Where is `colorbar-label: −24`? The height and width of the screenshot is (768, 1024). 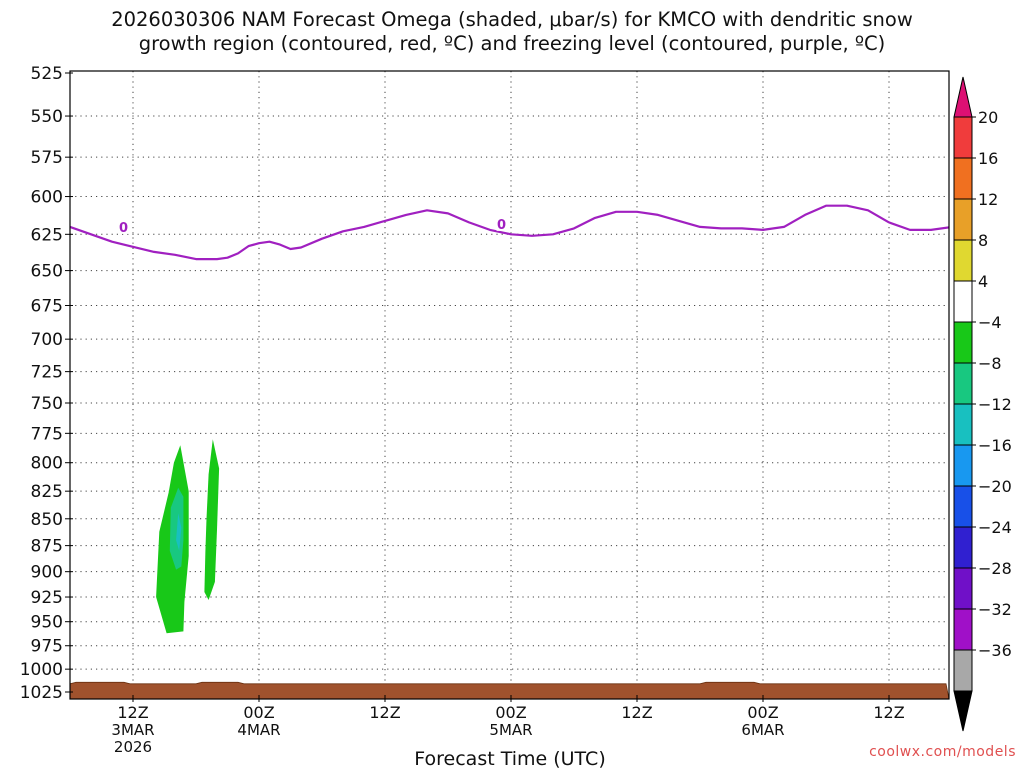
colorbar-label: −24 is located at coordinates (995, 527).